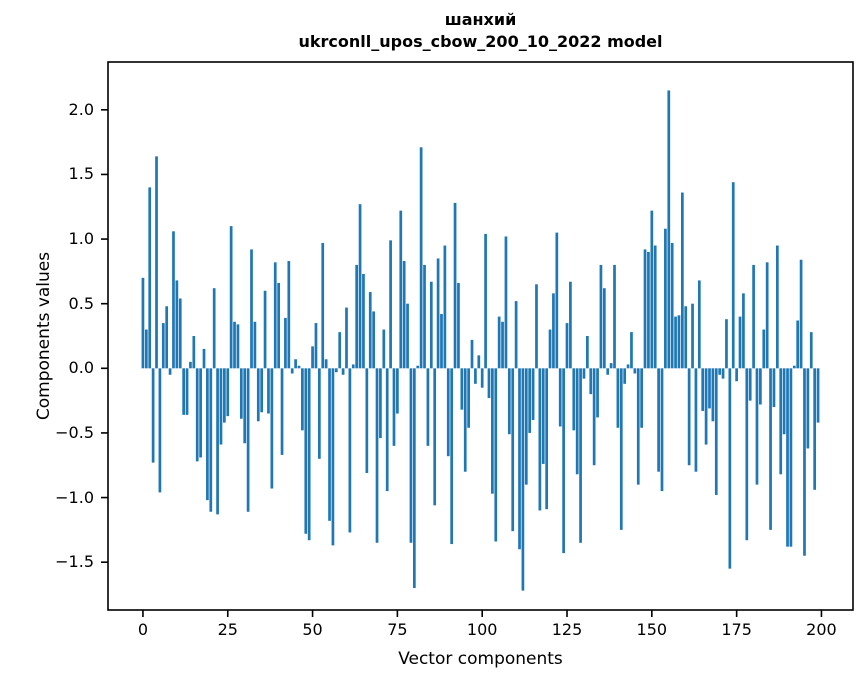 This screenshot has width=867, height=696. What do you see at coordinates (312, 629) in the screenshot?
I see `x-tick-label: 50` at bounding box center [312, 629].